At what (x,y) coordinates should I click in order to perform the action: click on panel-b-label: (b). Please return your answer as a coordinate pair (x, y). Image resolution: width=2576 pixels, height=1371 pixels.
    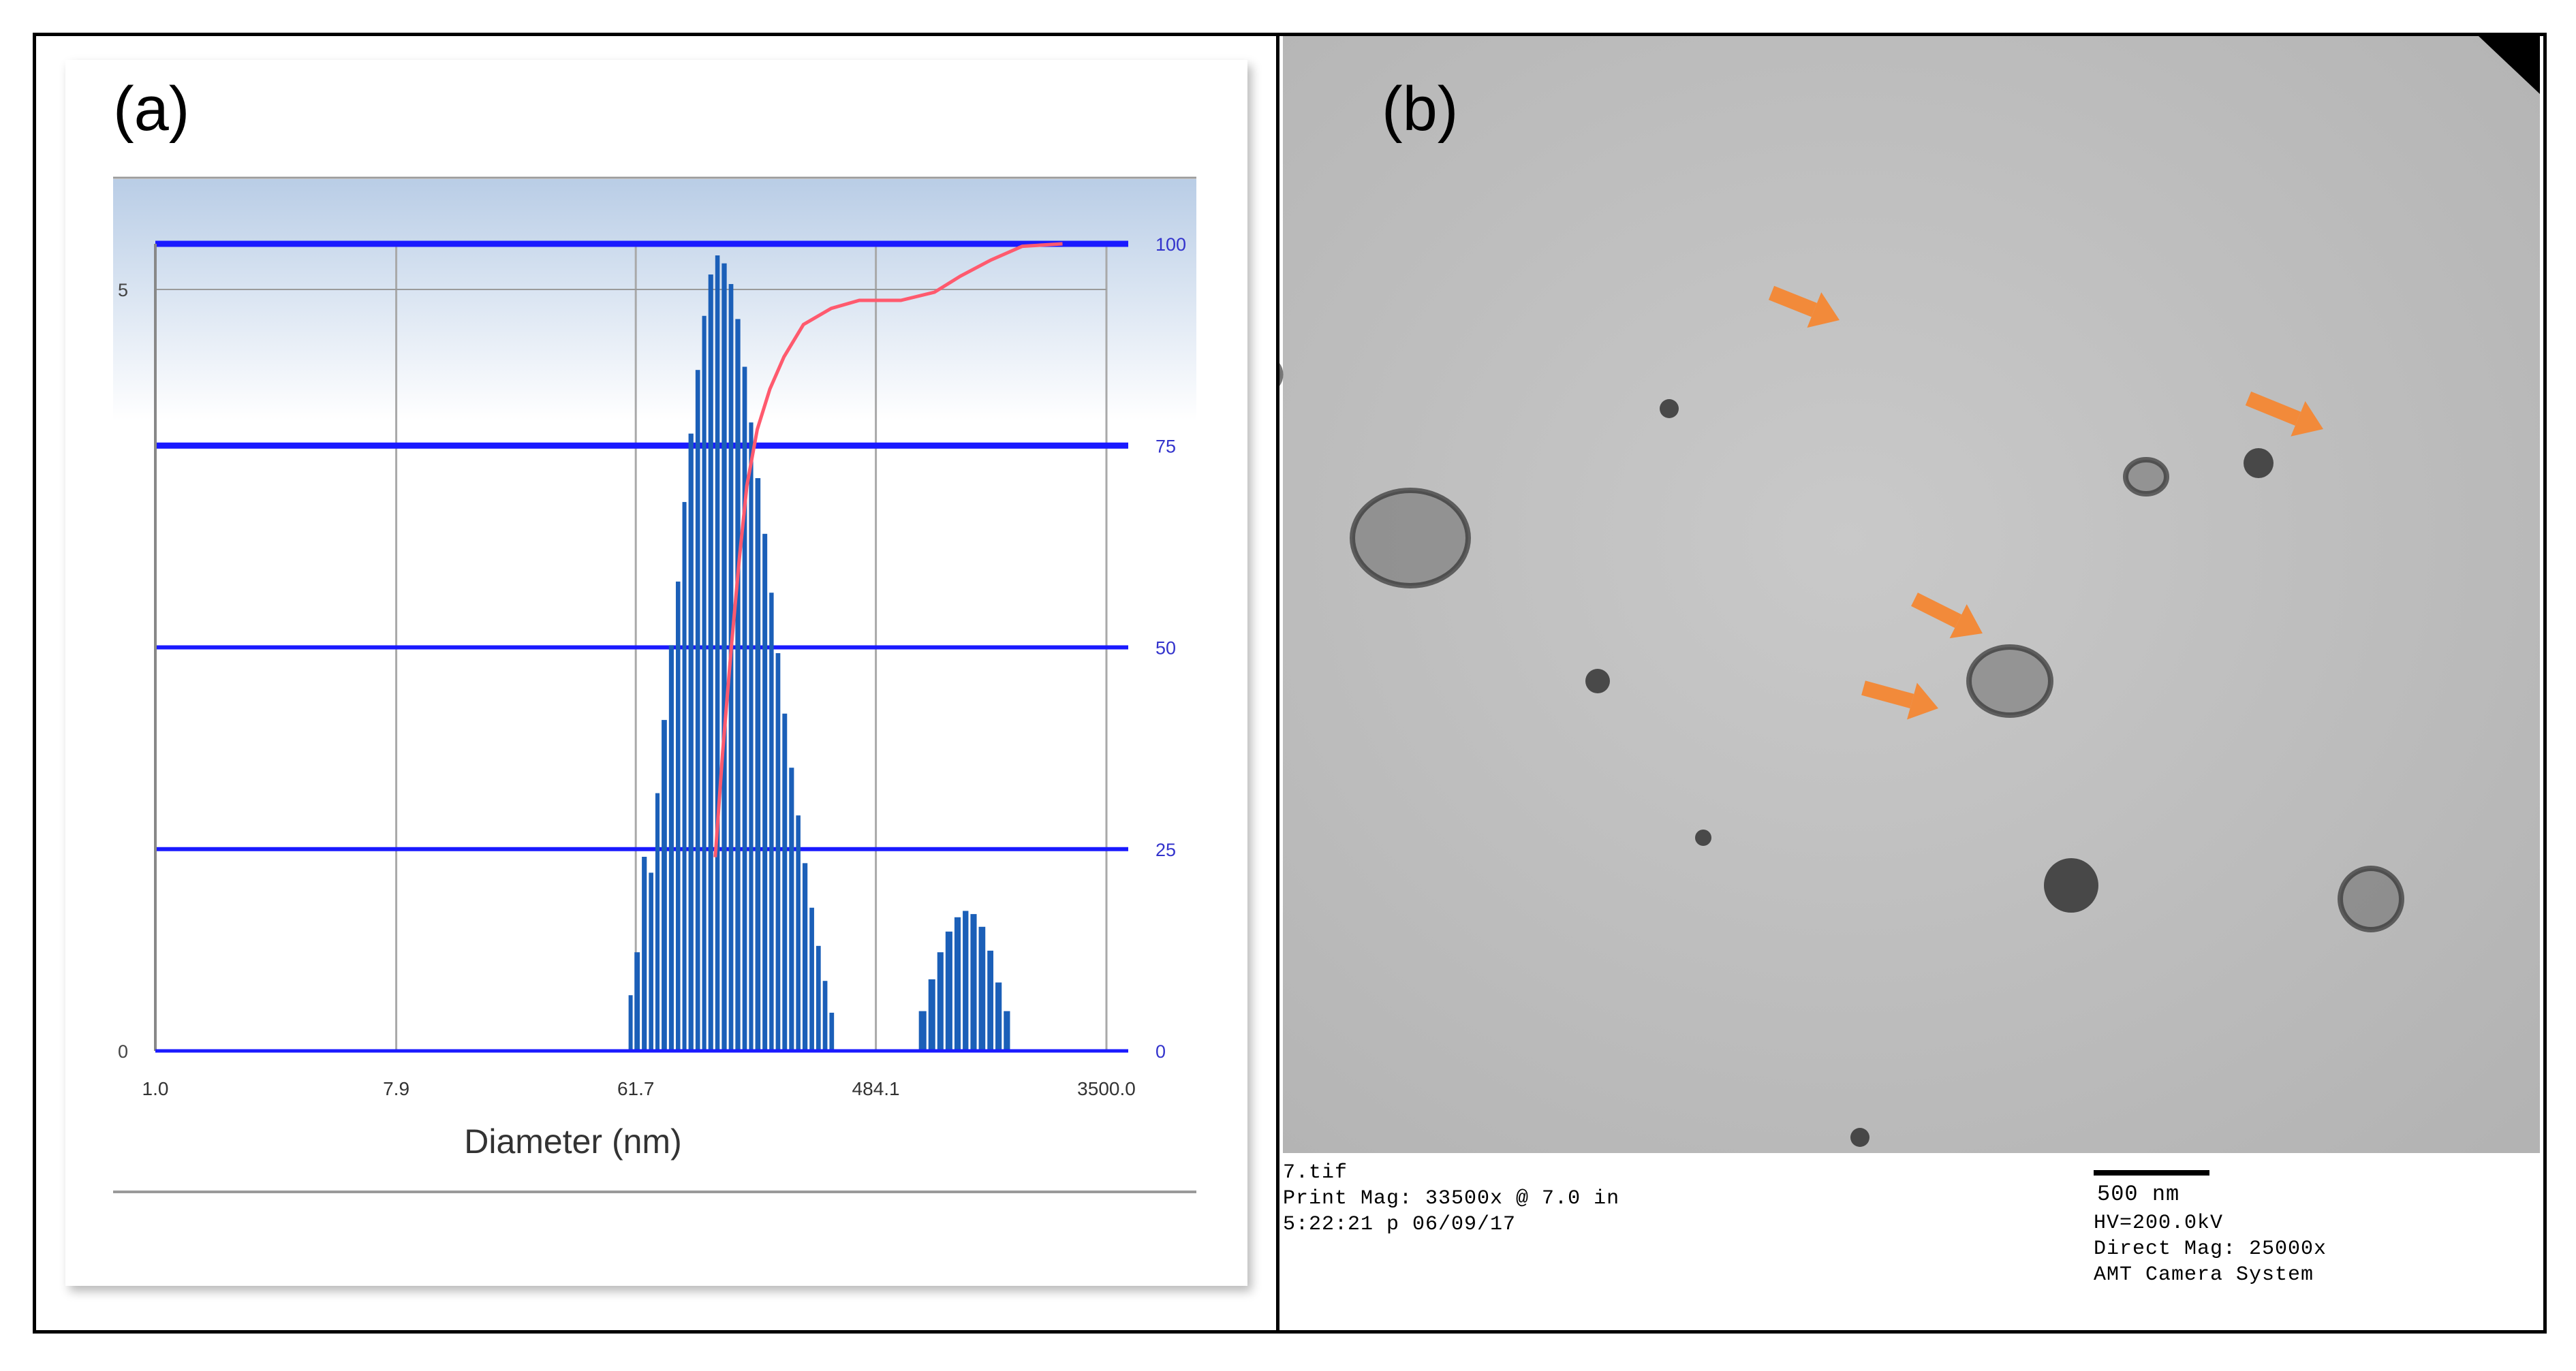
    Looking at the image, I should click on (1420, 109).